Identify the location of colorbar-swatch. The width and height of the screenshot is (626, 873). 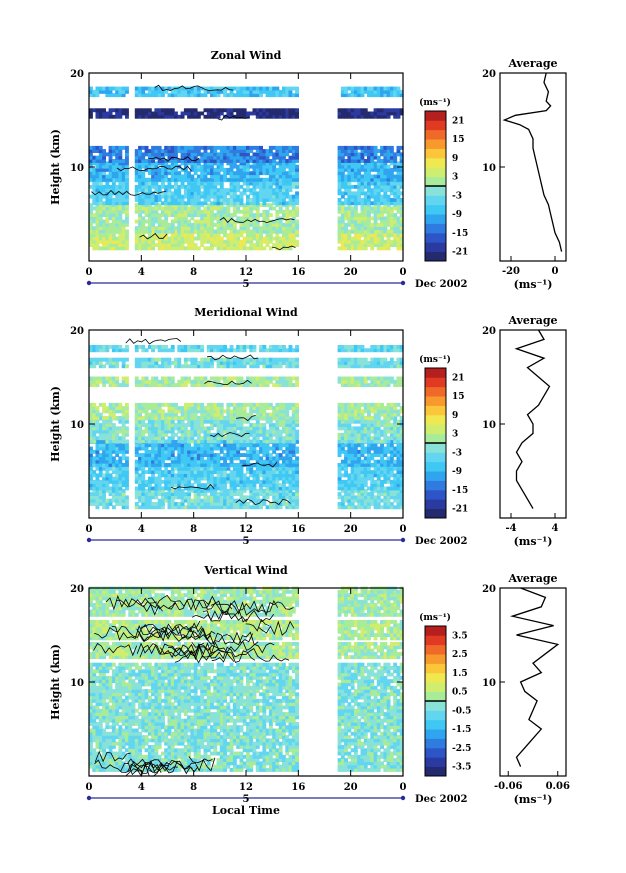
(435, 191).